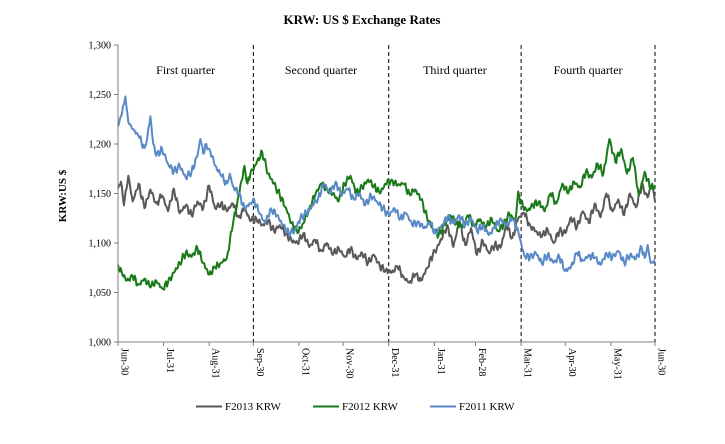  What do you see at coordinates (100, 46) in the screenshot?
I see `y-tick-label: 1,300` at bounding box center [100, 46].